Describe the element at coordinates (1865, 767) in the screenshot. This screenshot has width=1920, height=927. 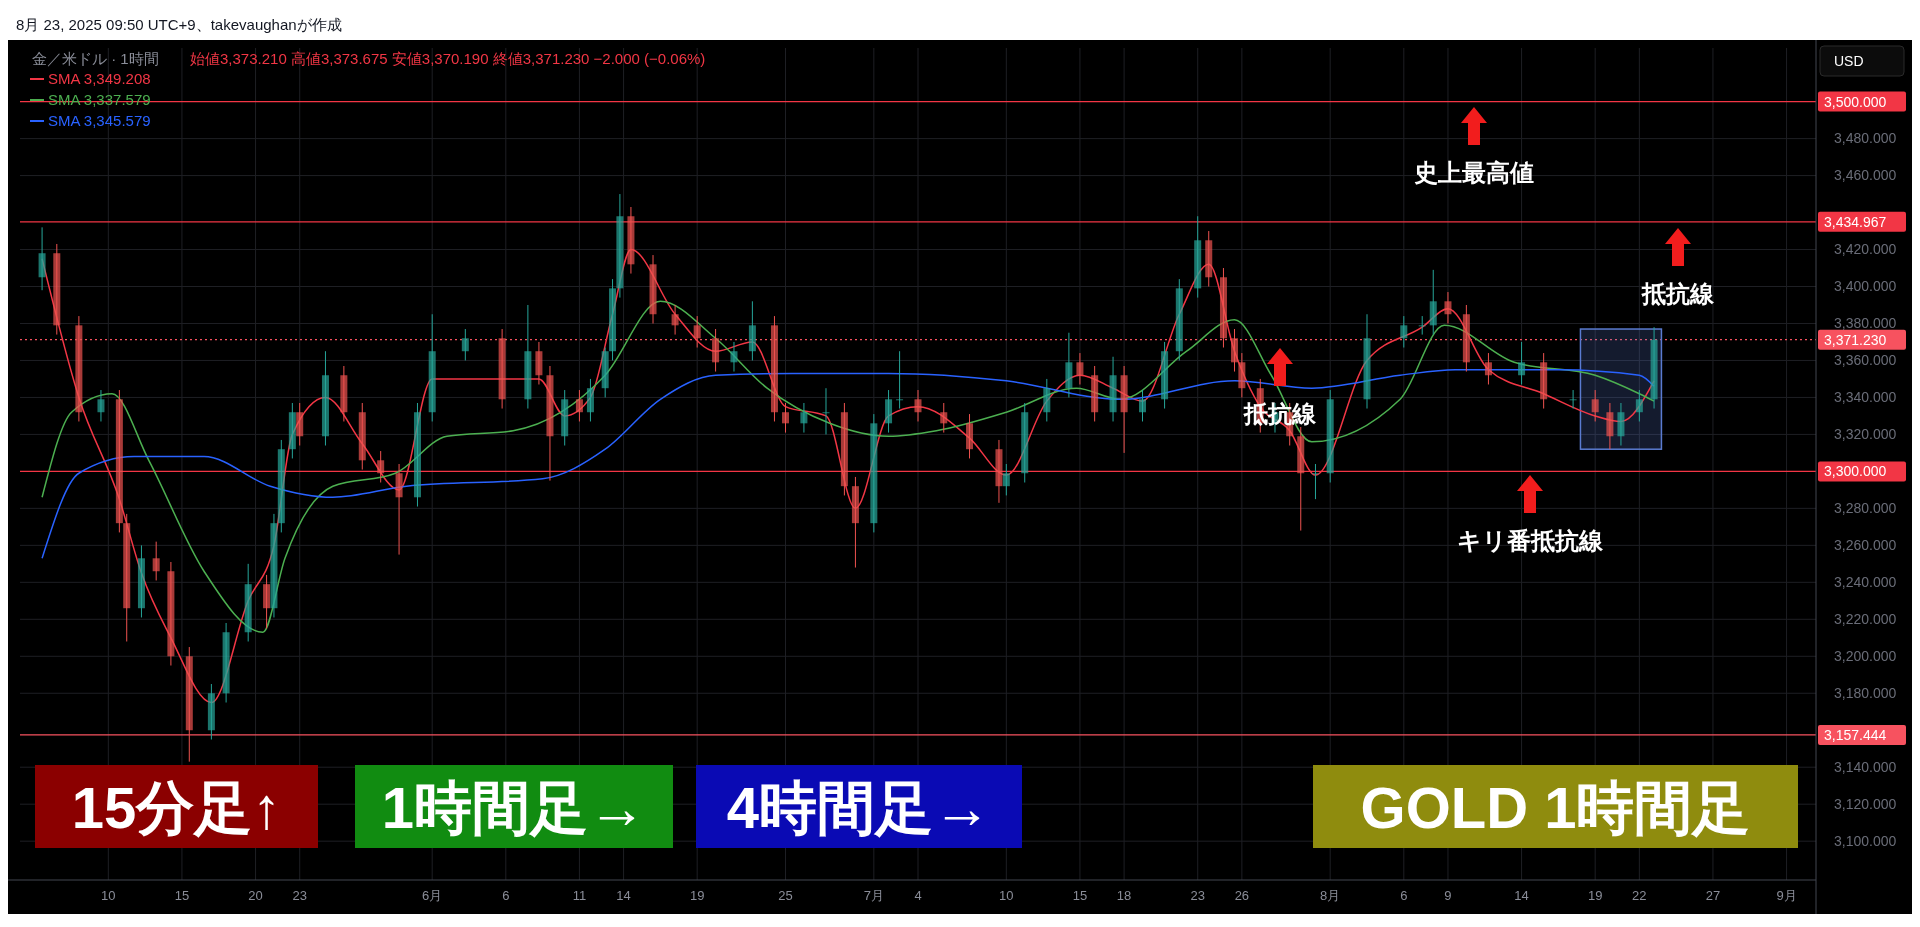
I see `y-tick-label: 3,140.000` at that location.